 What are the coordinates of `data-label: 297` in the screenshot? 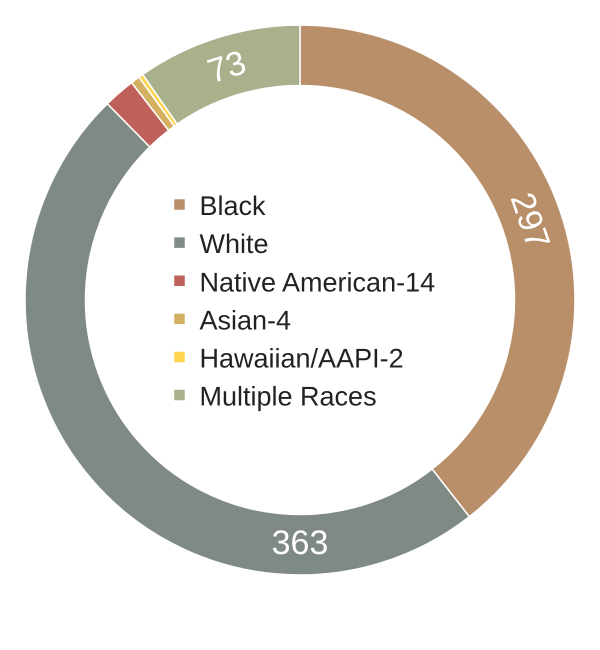 It's located at (530, 221).